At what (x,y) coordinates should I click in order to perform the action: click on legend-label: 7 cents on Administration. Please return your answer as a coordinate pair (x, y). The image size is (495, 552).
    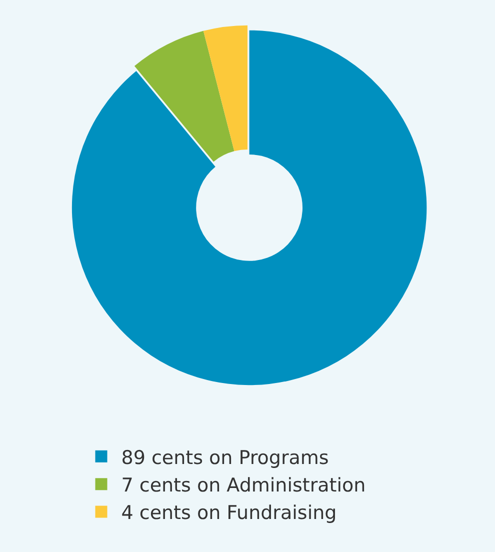
    Looking at the image, I should click on (243, 485).